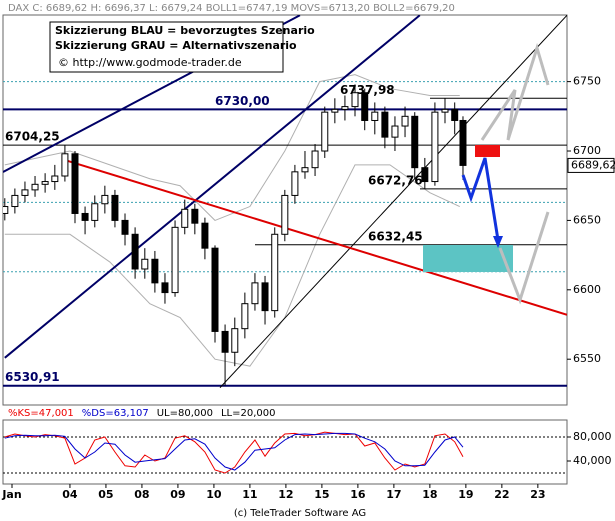 The image size is (615, 521). Describe the element at coordinates (41, 413) in the screenshot. I see `osc-legend: %KS=47,001` at that location.